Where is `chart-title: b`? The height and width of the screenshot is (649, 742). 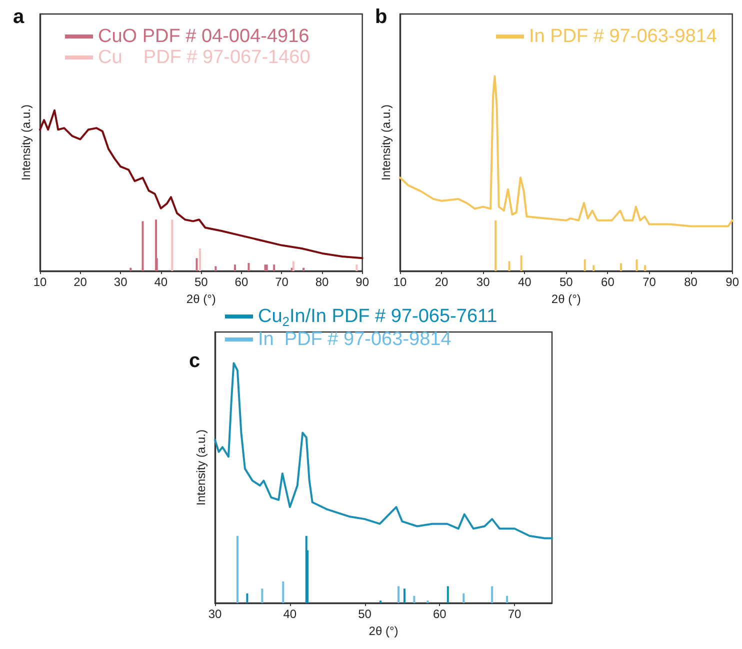 chart-title: b is located at coordinates (381, 17).